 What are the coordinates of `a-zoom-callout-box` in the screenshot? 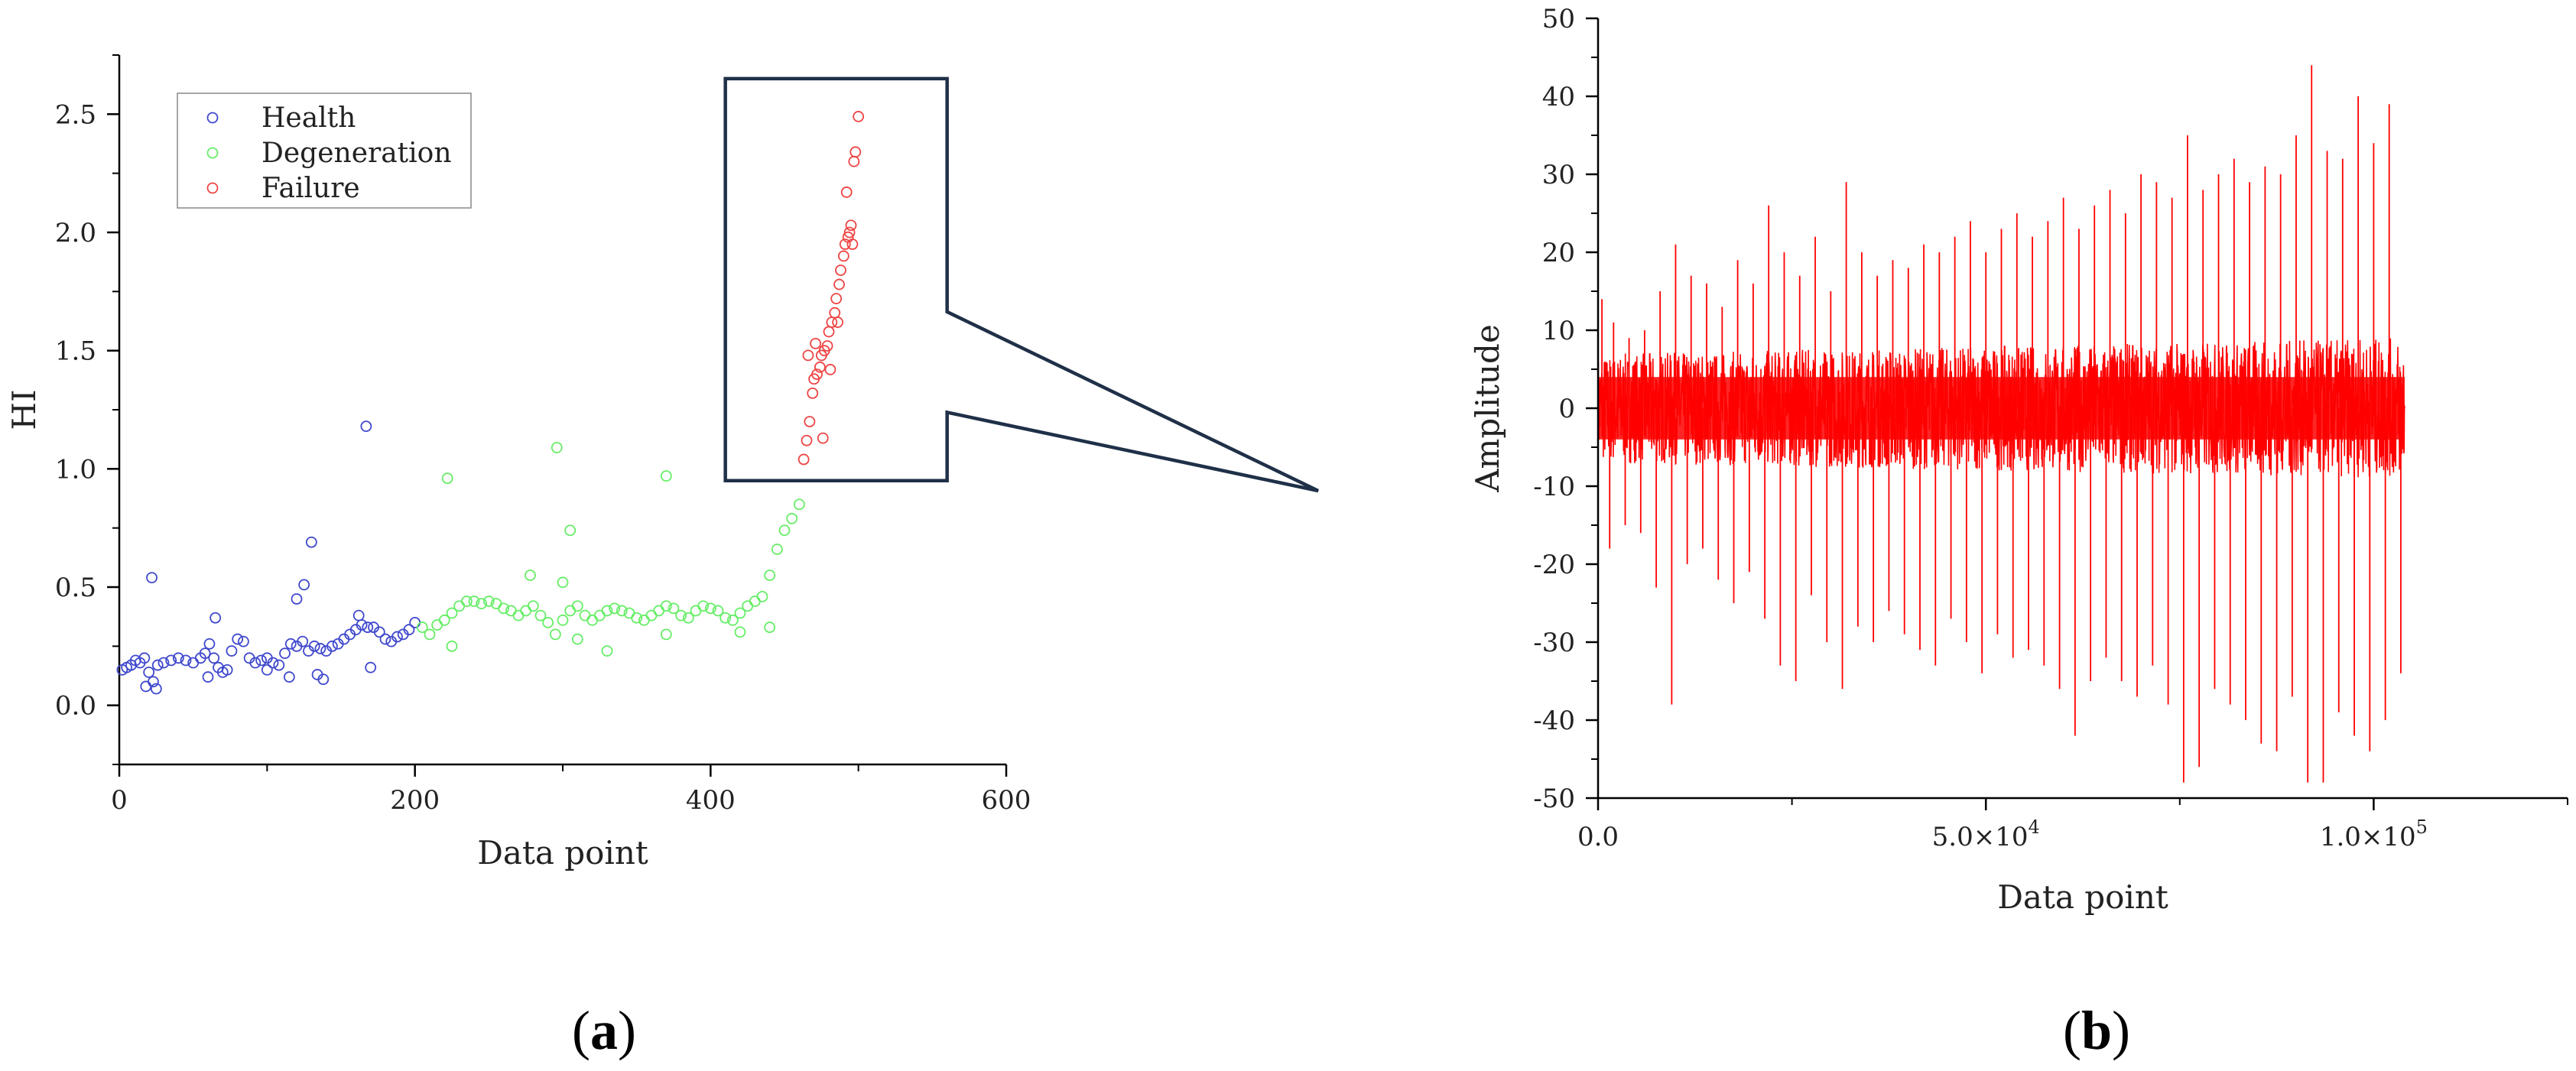 It's located at (1021, 284).